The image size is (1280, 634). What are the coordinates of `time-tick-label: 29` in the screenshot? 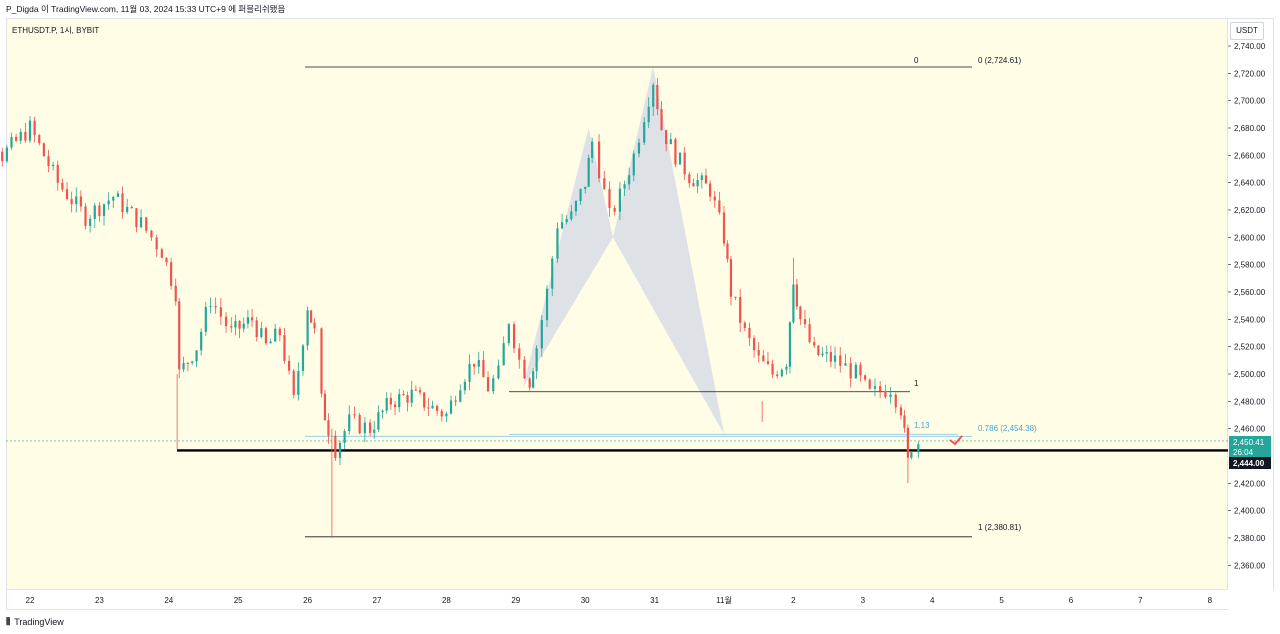 It's located at (515, 600).